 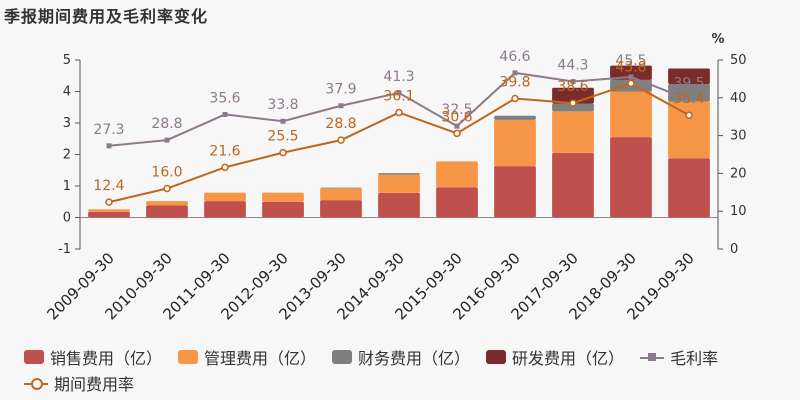 I want to click on chart-title: 季报期间费用及毛利率变化, so click(x=106, y=16).